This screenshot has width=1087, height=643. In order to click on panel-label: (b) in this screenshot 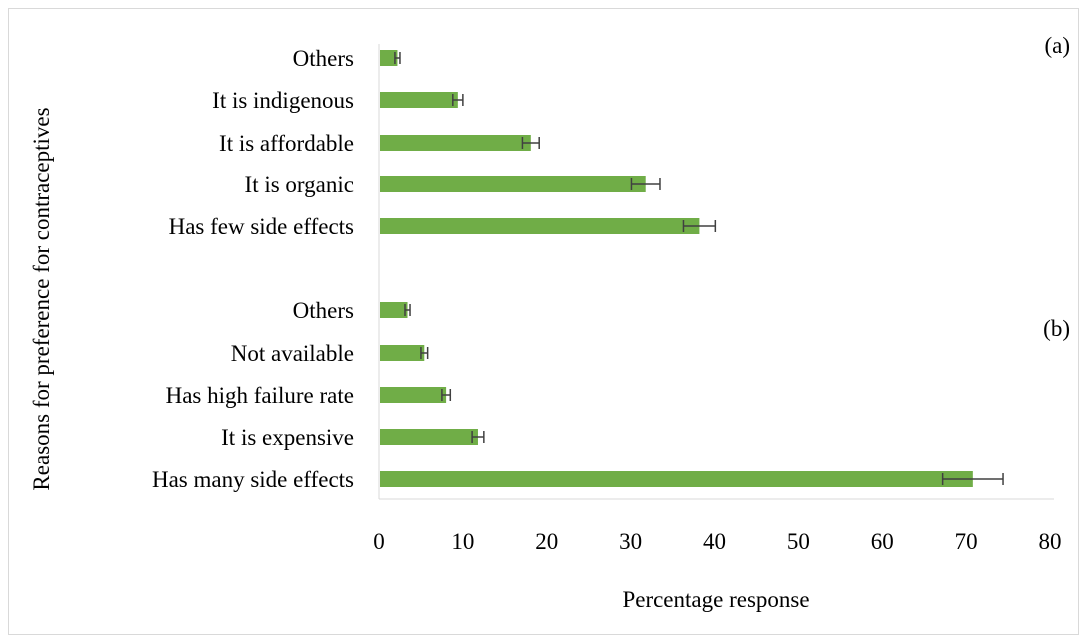, I will do `click(1056, 328)`.